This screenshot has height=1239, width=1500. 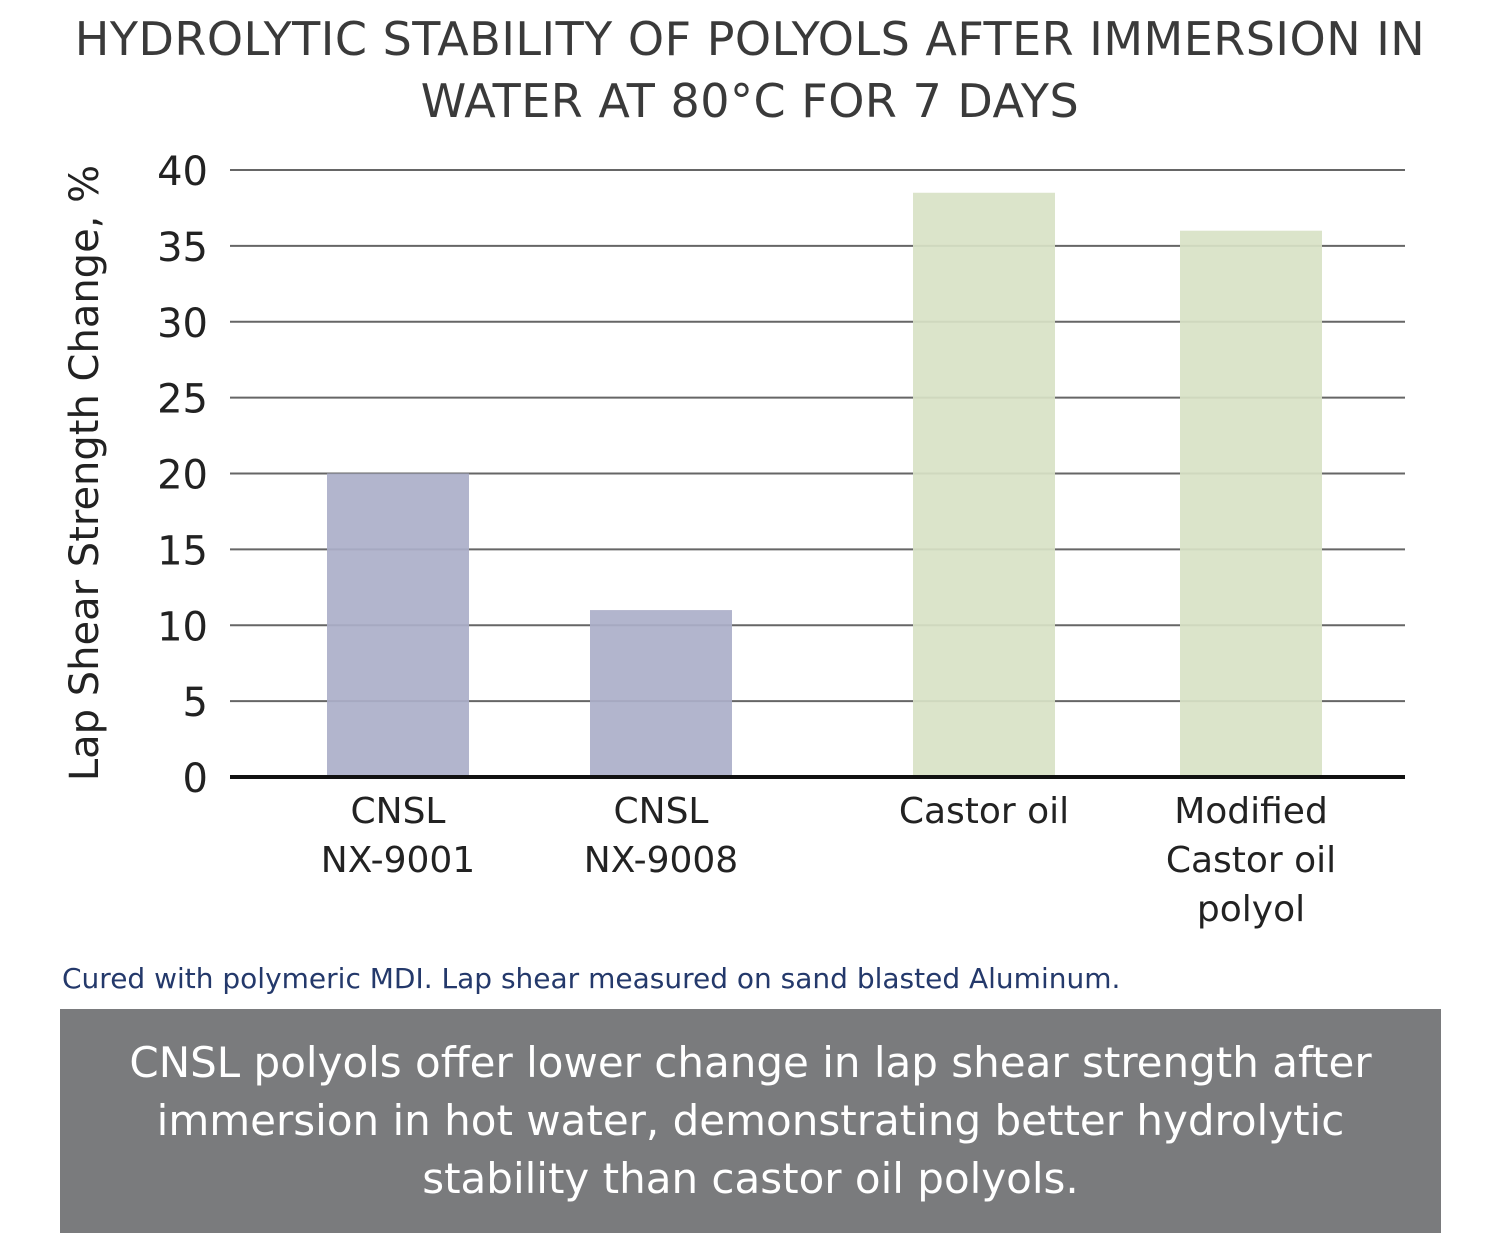 I want to click on y-tick-label: 15, so click(x=182, y=551).